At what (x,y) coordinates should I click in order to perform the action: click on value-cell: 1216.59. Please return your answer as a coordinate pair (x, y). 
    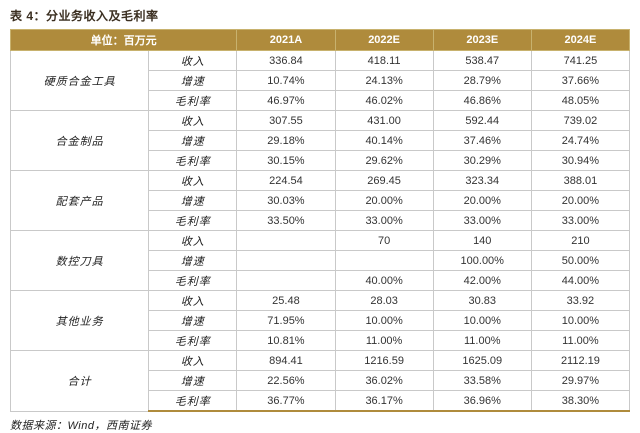
    Looking at the image, I should click on (384, 360).